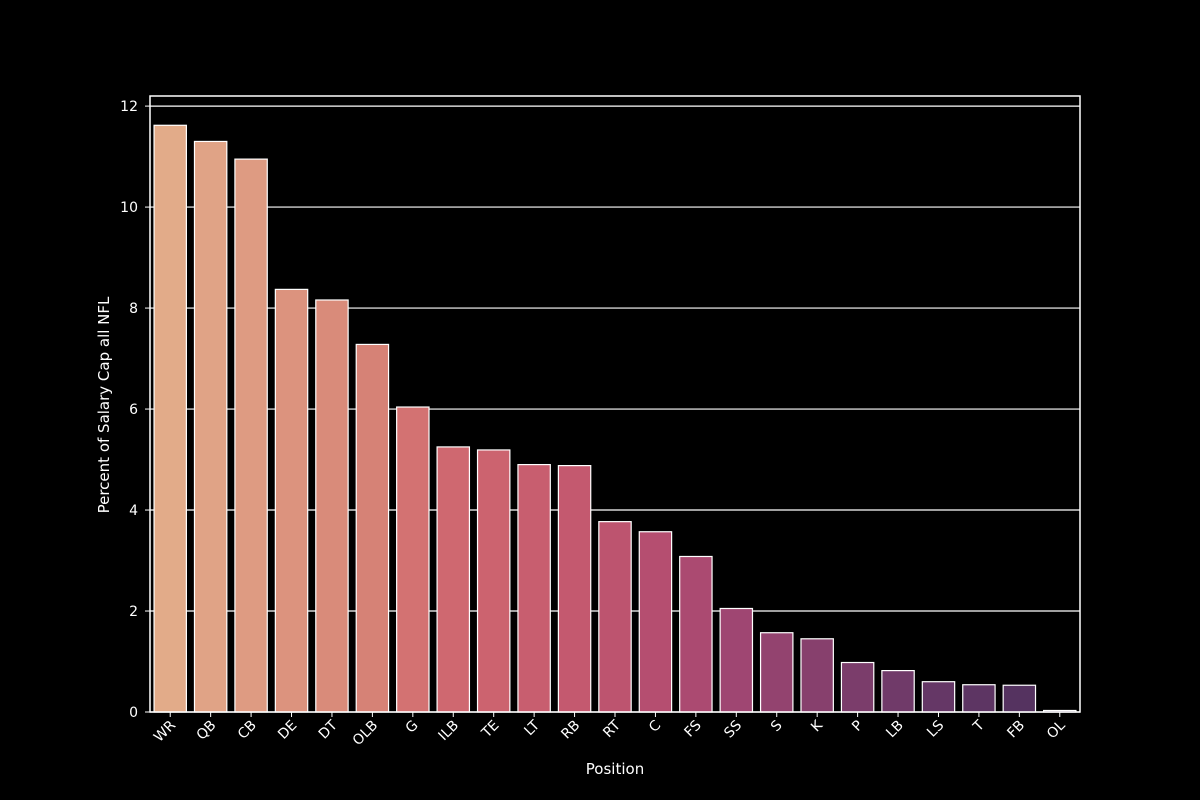 The image size is (1200, 800). What do you see at coordinates (655, 622) in the screenshot?
I see `bar-c` at bounding box center [655, 622].